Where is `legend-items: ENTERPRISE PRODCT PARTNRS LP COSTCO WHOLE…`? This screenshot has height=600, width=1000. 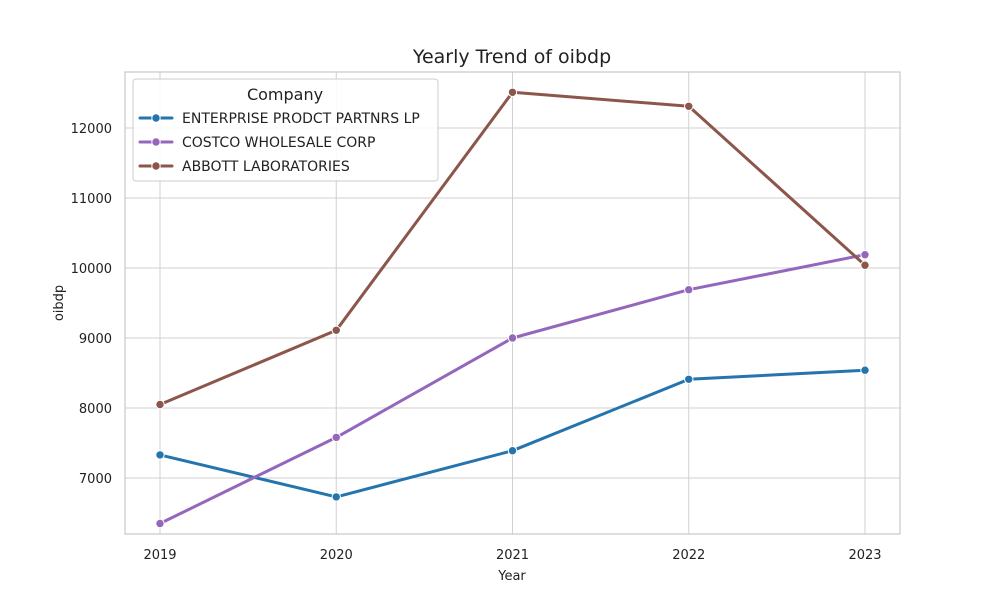 legend-items: ENTERPRISE PRODCT PARTNRS LP COSTCO WHOLE… is located at coordinates (279, 143).